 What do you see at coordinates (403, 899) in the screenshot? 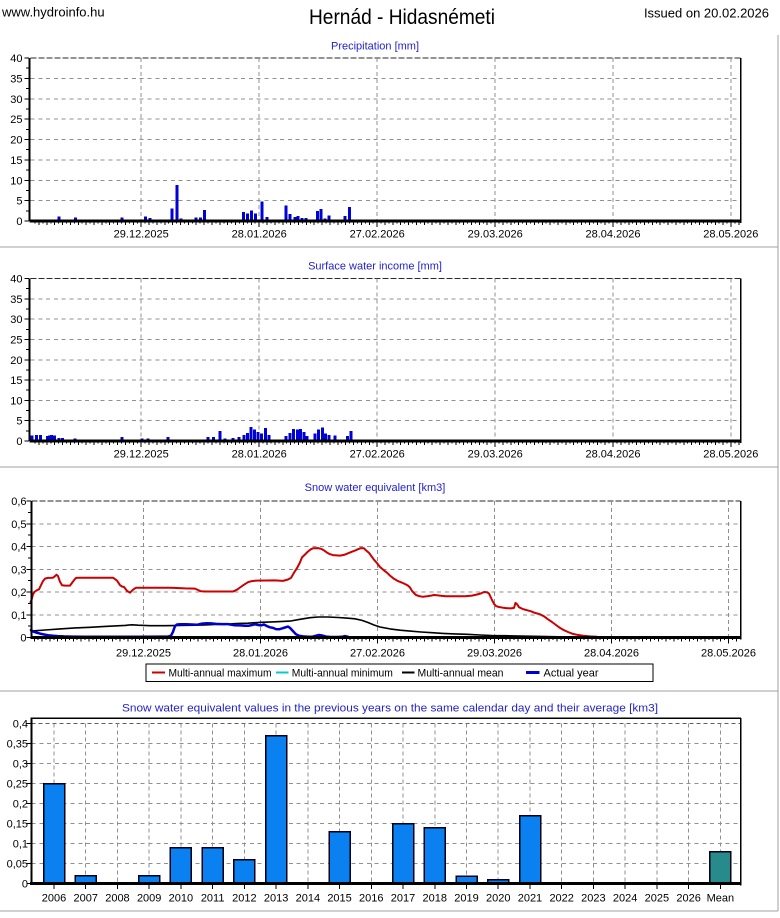
I see `svg-text: 2017` at bounding box center [403, 899].